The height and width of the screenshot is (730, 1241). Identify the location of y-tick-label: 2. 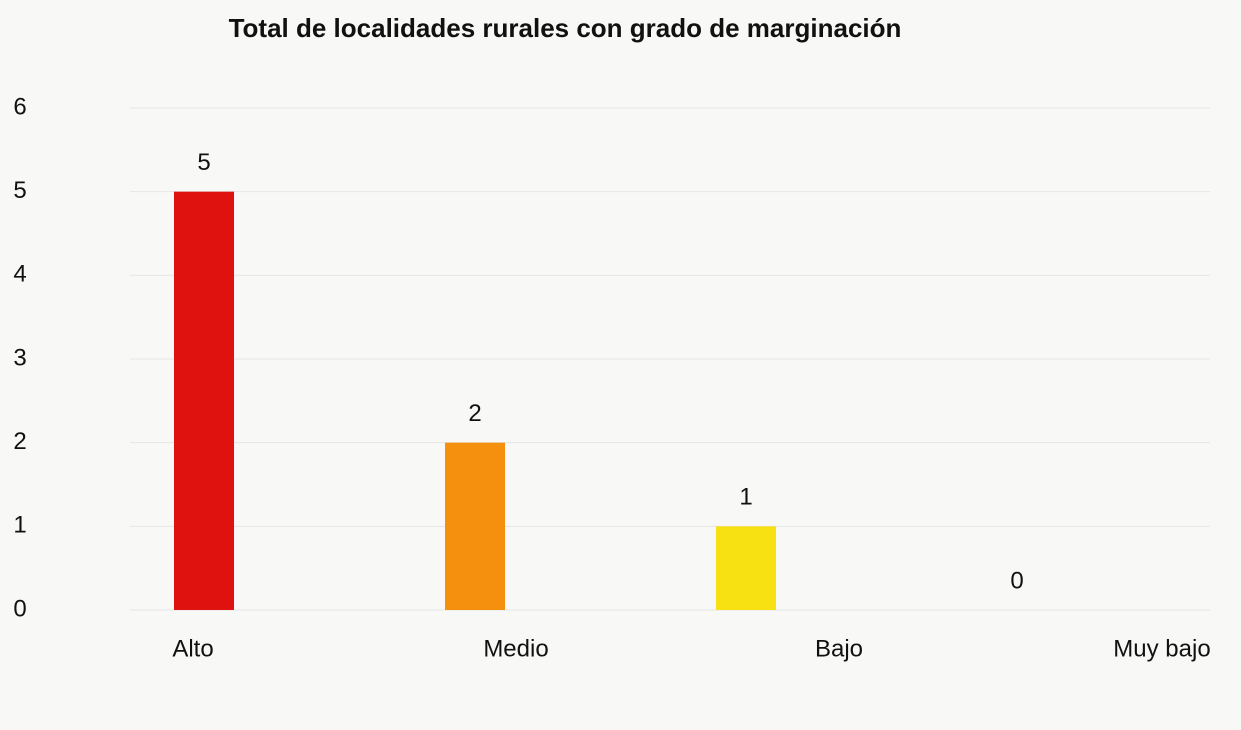
(19, 441).